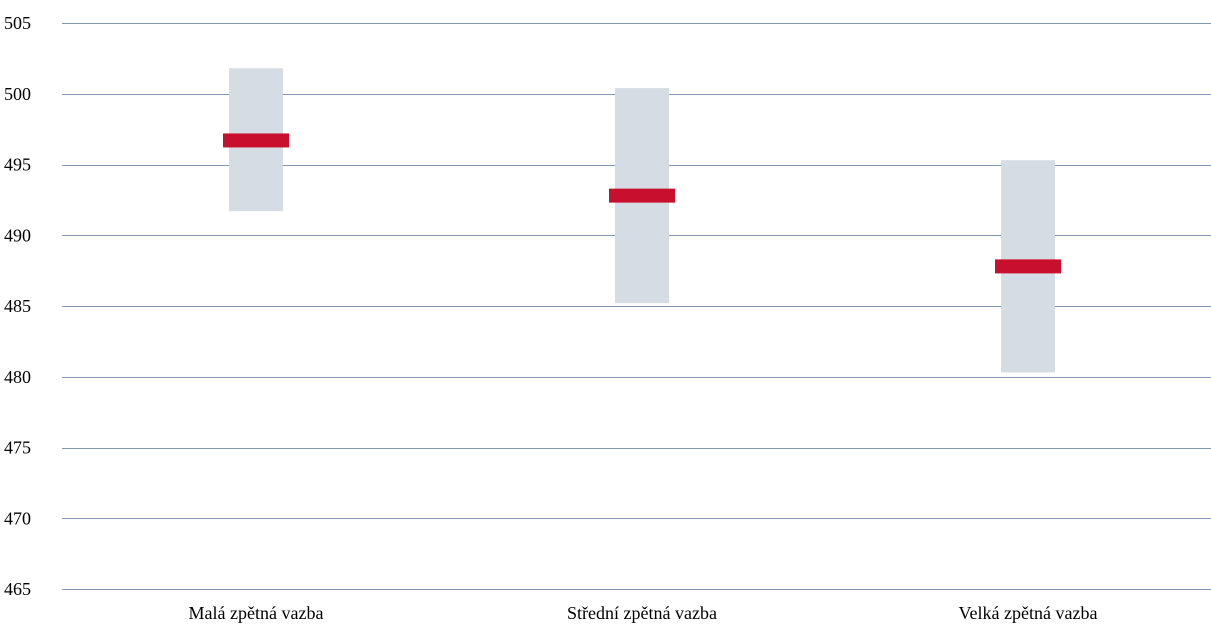  Describe the element at coordinates (1028, 613) in the screenshot. I see `x-category-label: Velká zpětná vazba` at that location.